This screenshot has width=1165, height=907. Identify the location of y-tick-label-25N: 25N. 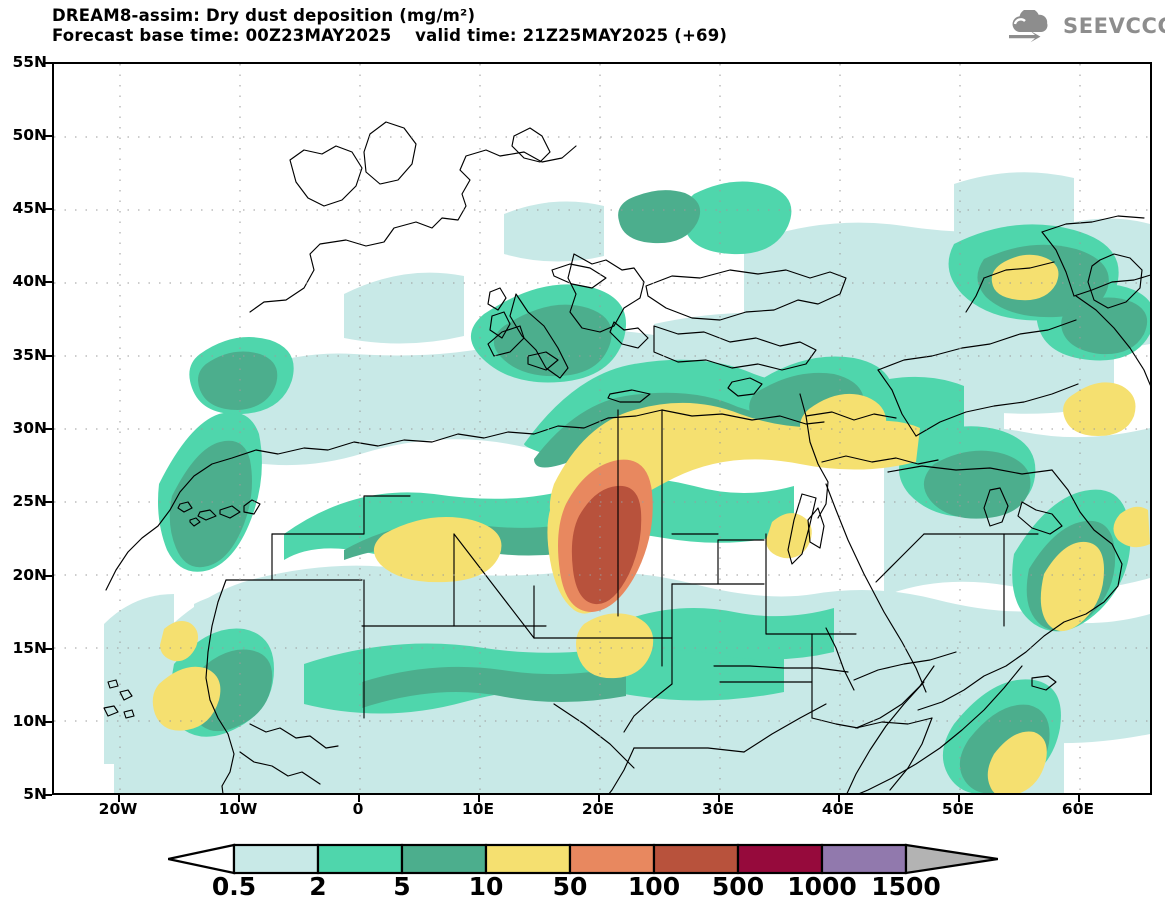
(29, 501).